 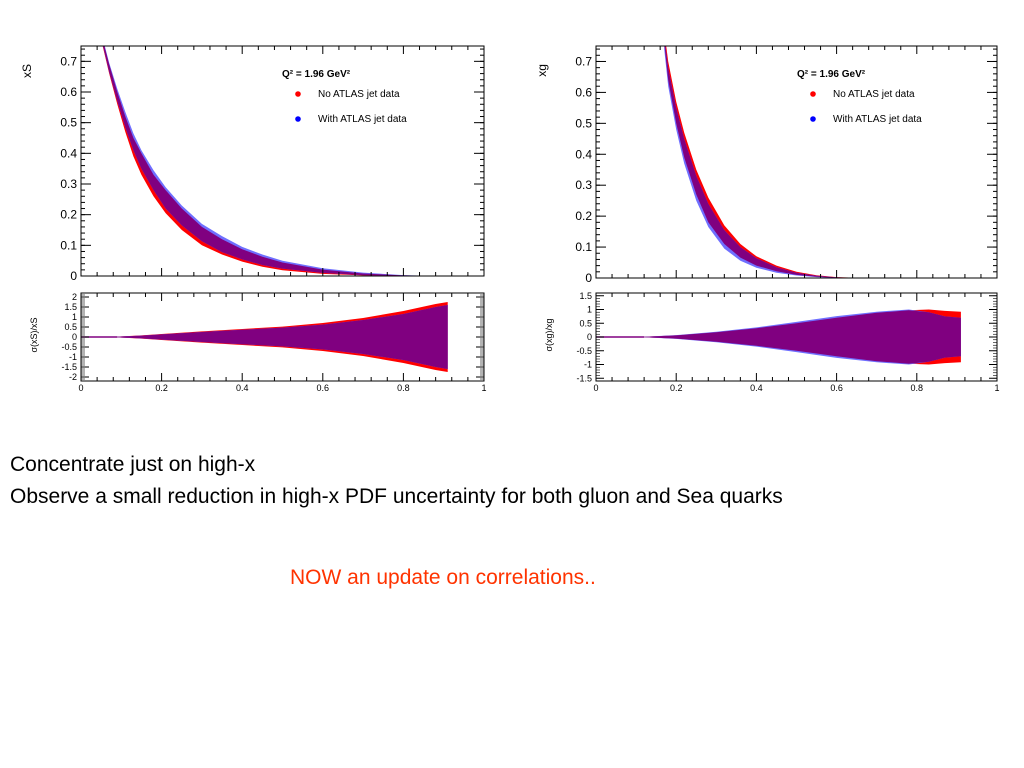 I want to click on series-band-with-atlas, so click(x=265, y=161).